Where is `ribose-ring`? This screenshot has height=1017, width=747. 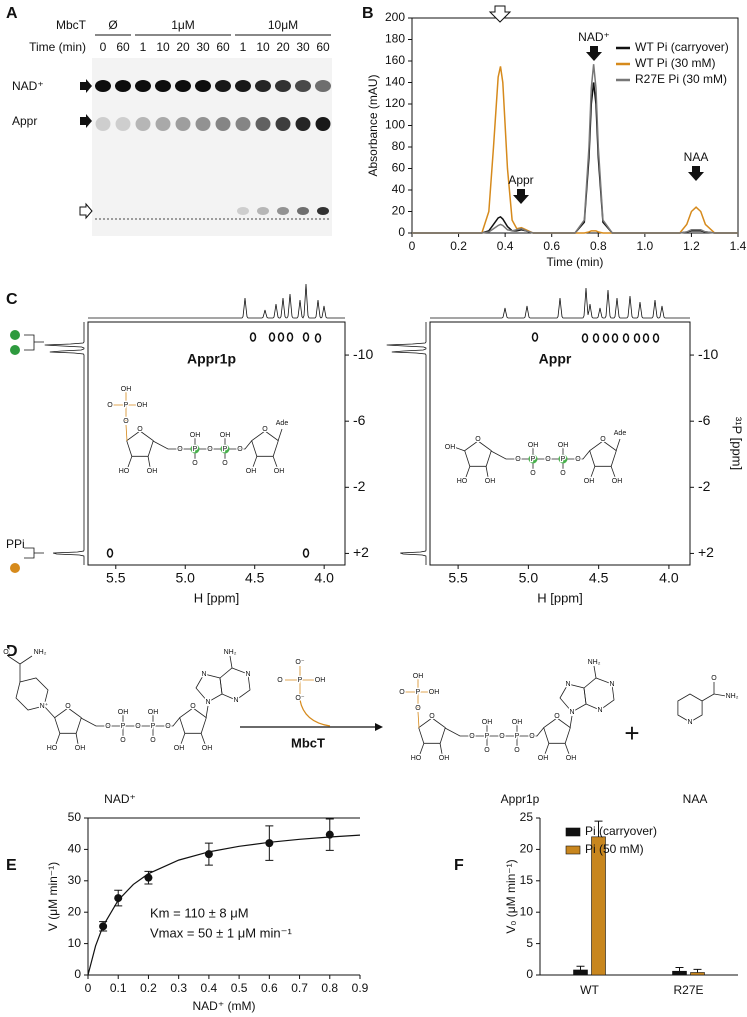
ribose-ring is located at coordinates (140, 443).